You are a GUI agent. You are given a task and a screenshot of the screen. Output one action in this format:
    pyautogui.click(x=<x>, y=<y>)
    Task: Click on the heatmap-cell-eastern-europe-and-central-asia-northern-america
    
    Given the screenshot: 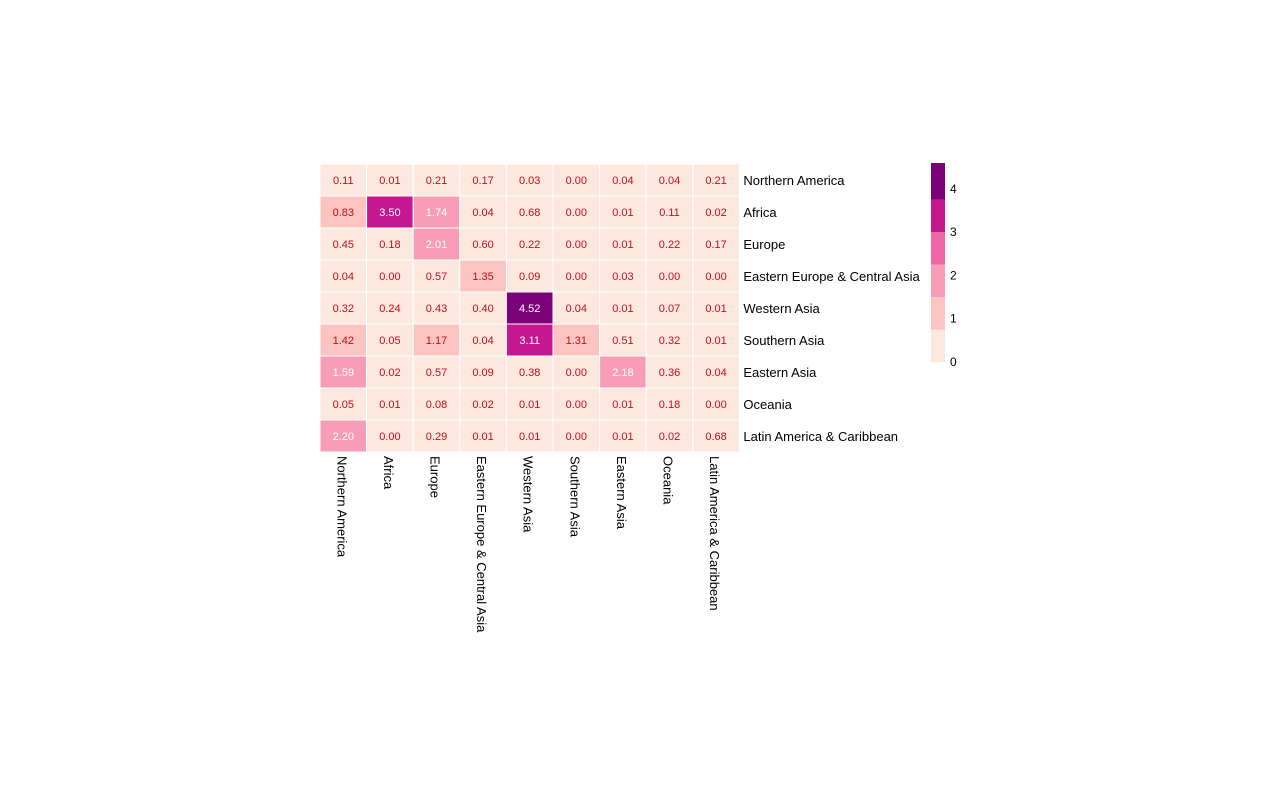 What is the action you would take?
    pyautogui.click(x=343, y=276)
    